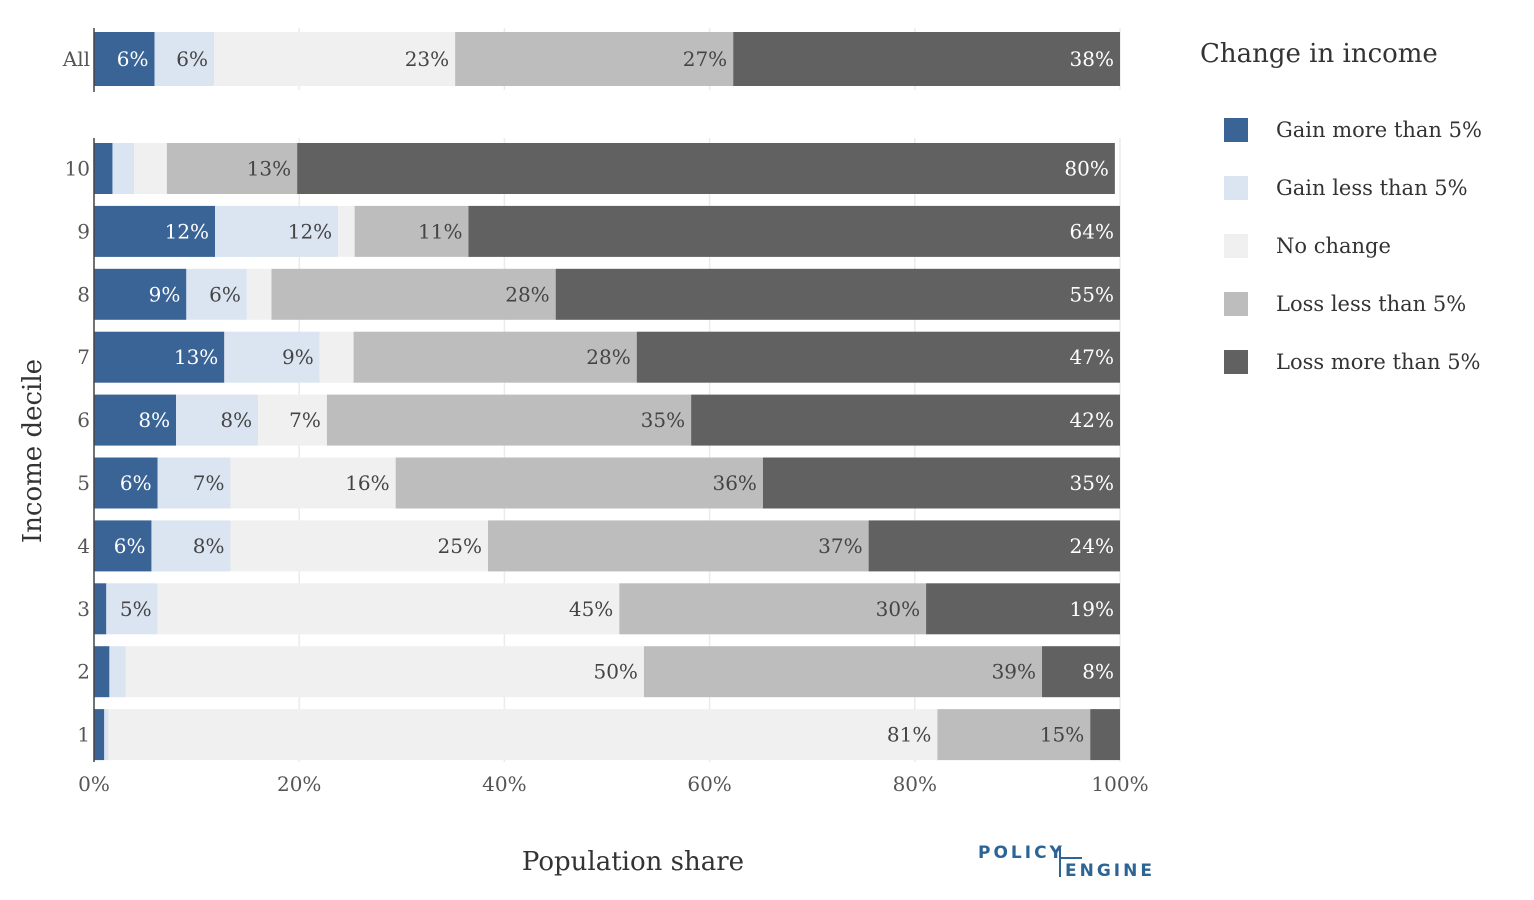 Image resolution: width=1534 pixels, height=900 pixels. Describe the element at coordinates (136, 609) in the screenshot. I see `data-label: 5%` at that location.